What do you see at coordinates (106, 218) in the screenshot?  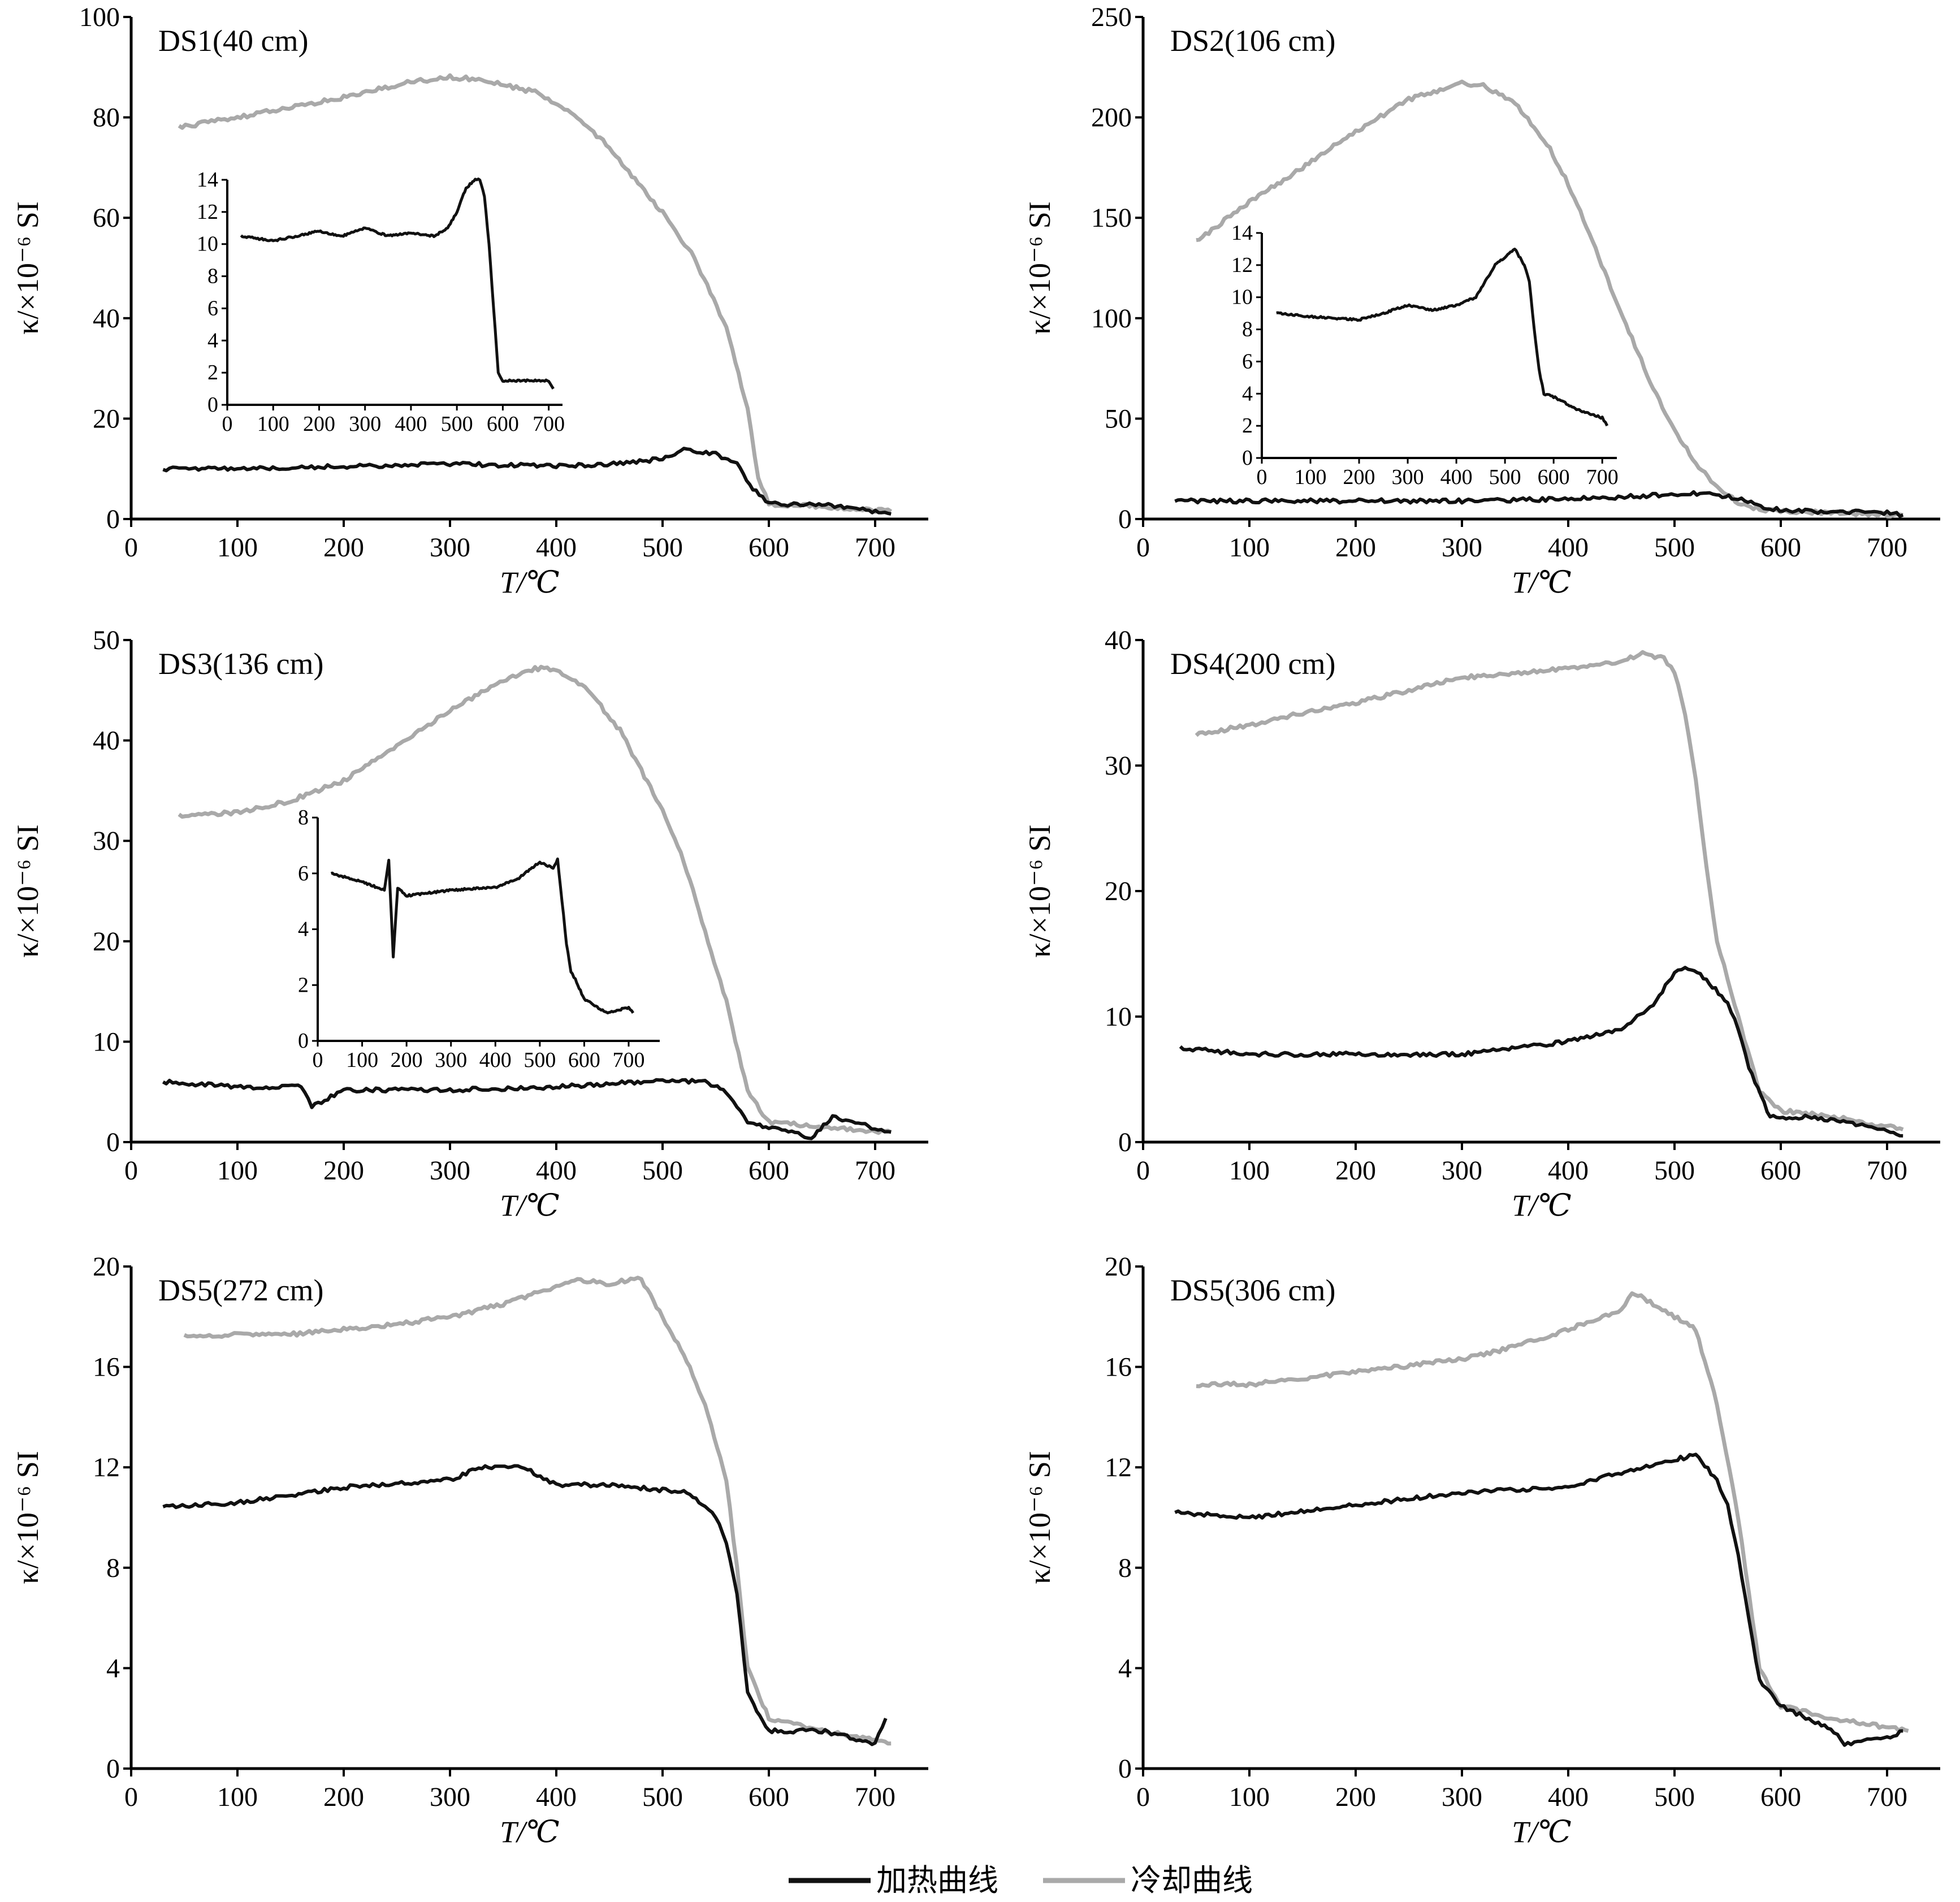 I see `panel-y-tick-label: 60` at bounding box center [106, 218].